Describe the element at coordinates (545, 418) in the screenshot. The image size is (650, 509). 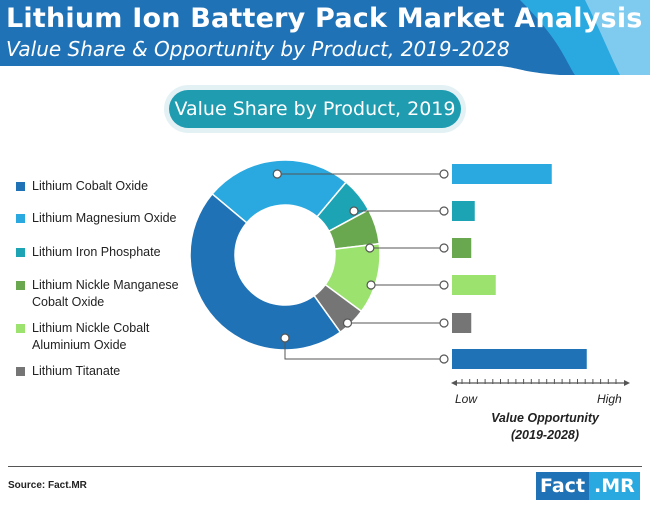
I see `axis-title-line: Value Opportunity` at that location.